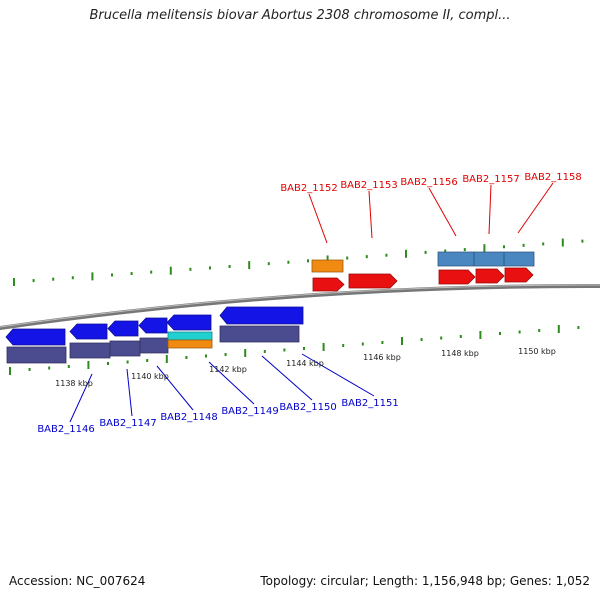 The height and width of the screenshot is (600, 600). Describe the element at coordinates (537, 351) in the screenshot. I see `kbp-label: 1150 kbp` at that location.